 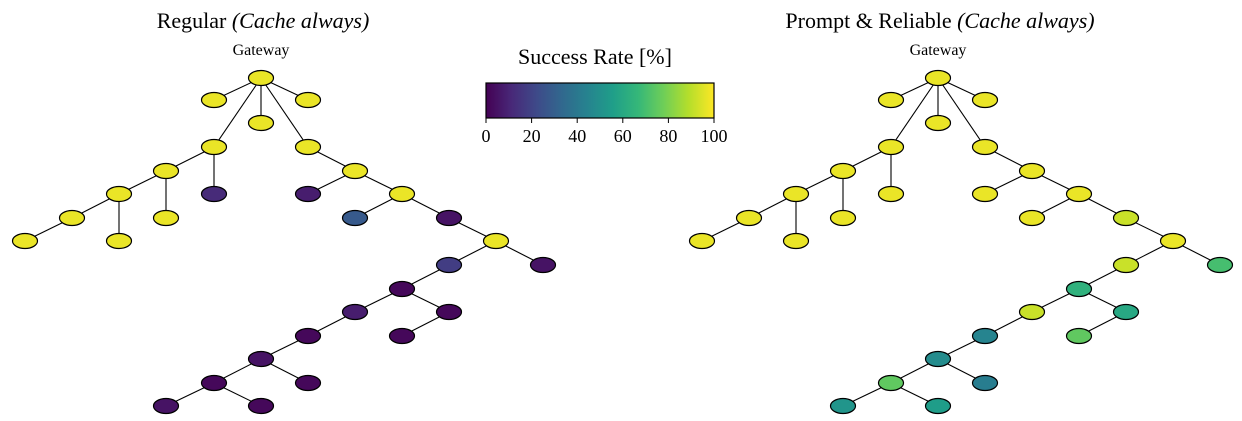 What do you see at coordinates (577, 136) in the screenshot?
I see `colorbar-tick-label: 40` at bounding box center [577, 136].